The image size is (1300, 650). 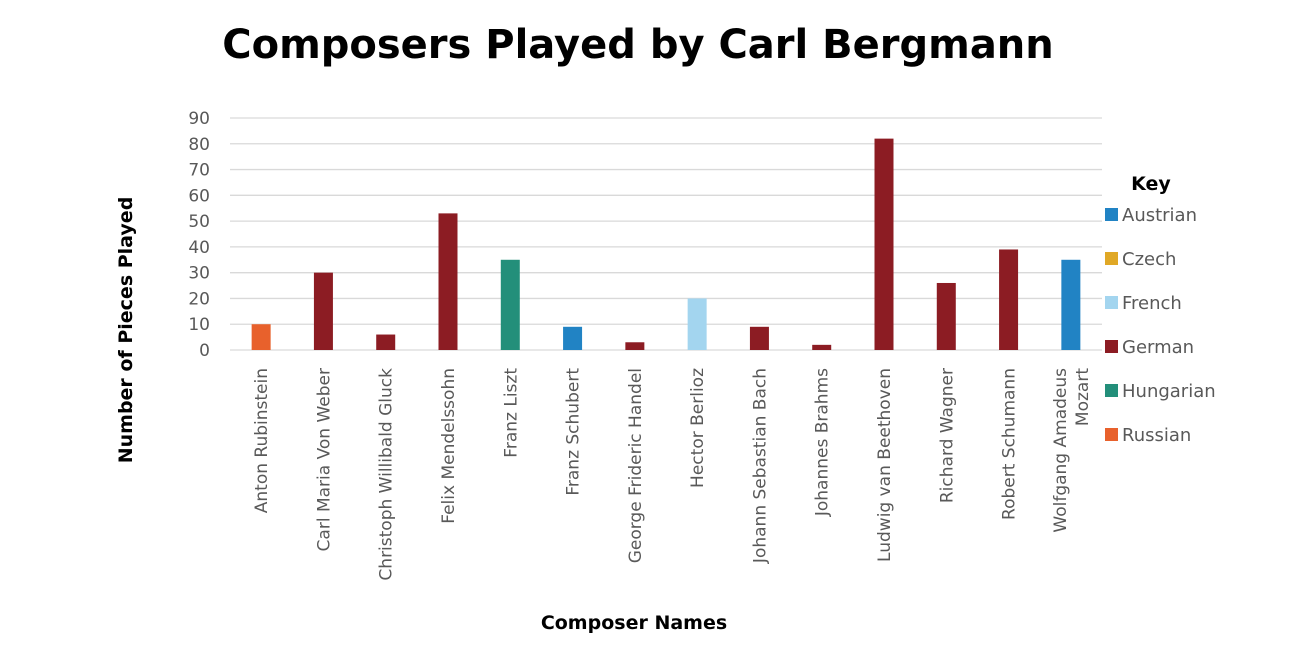 What do you see at coordinates (199, 196) in the screenshot?
I see `y-tick-label: 60` at bounding box center [199, 196].